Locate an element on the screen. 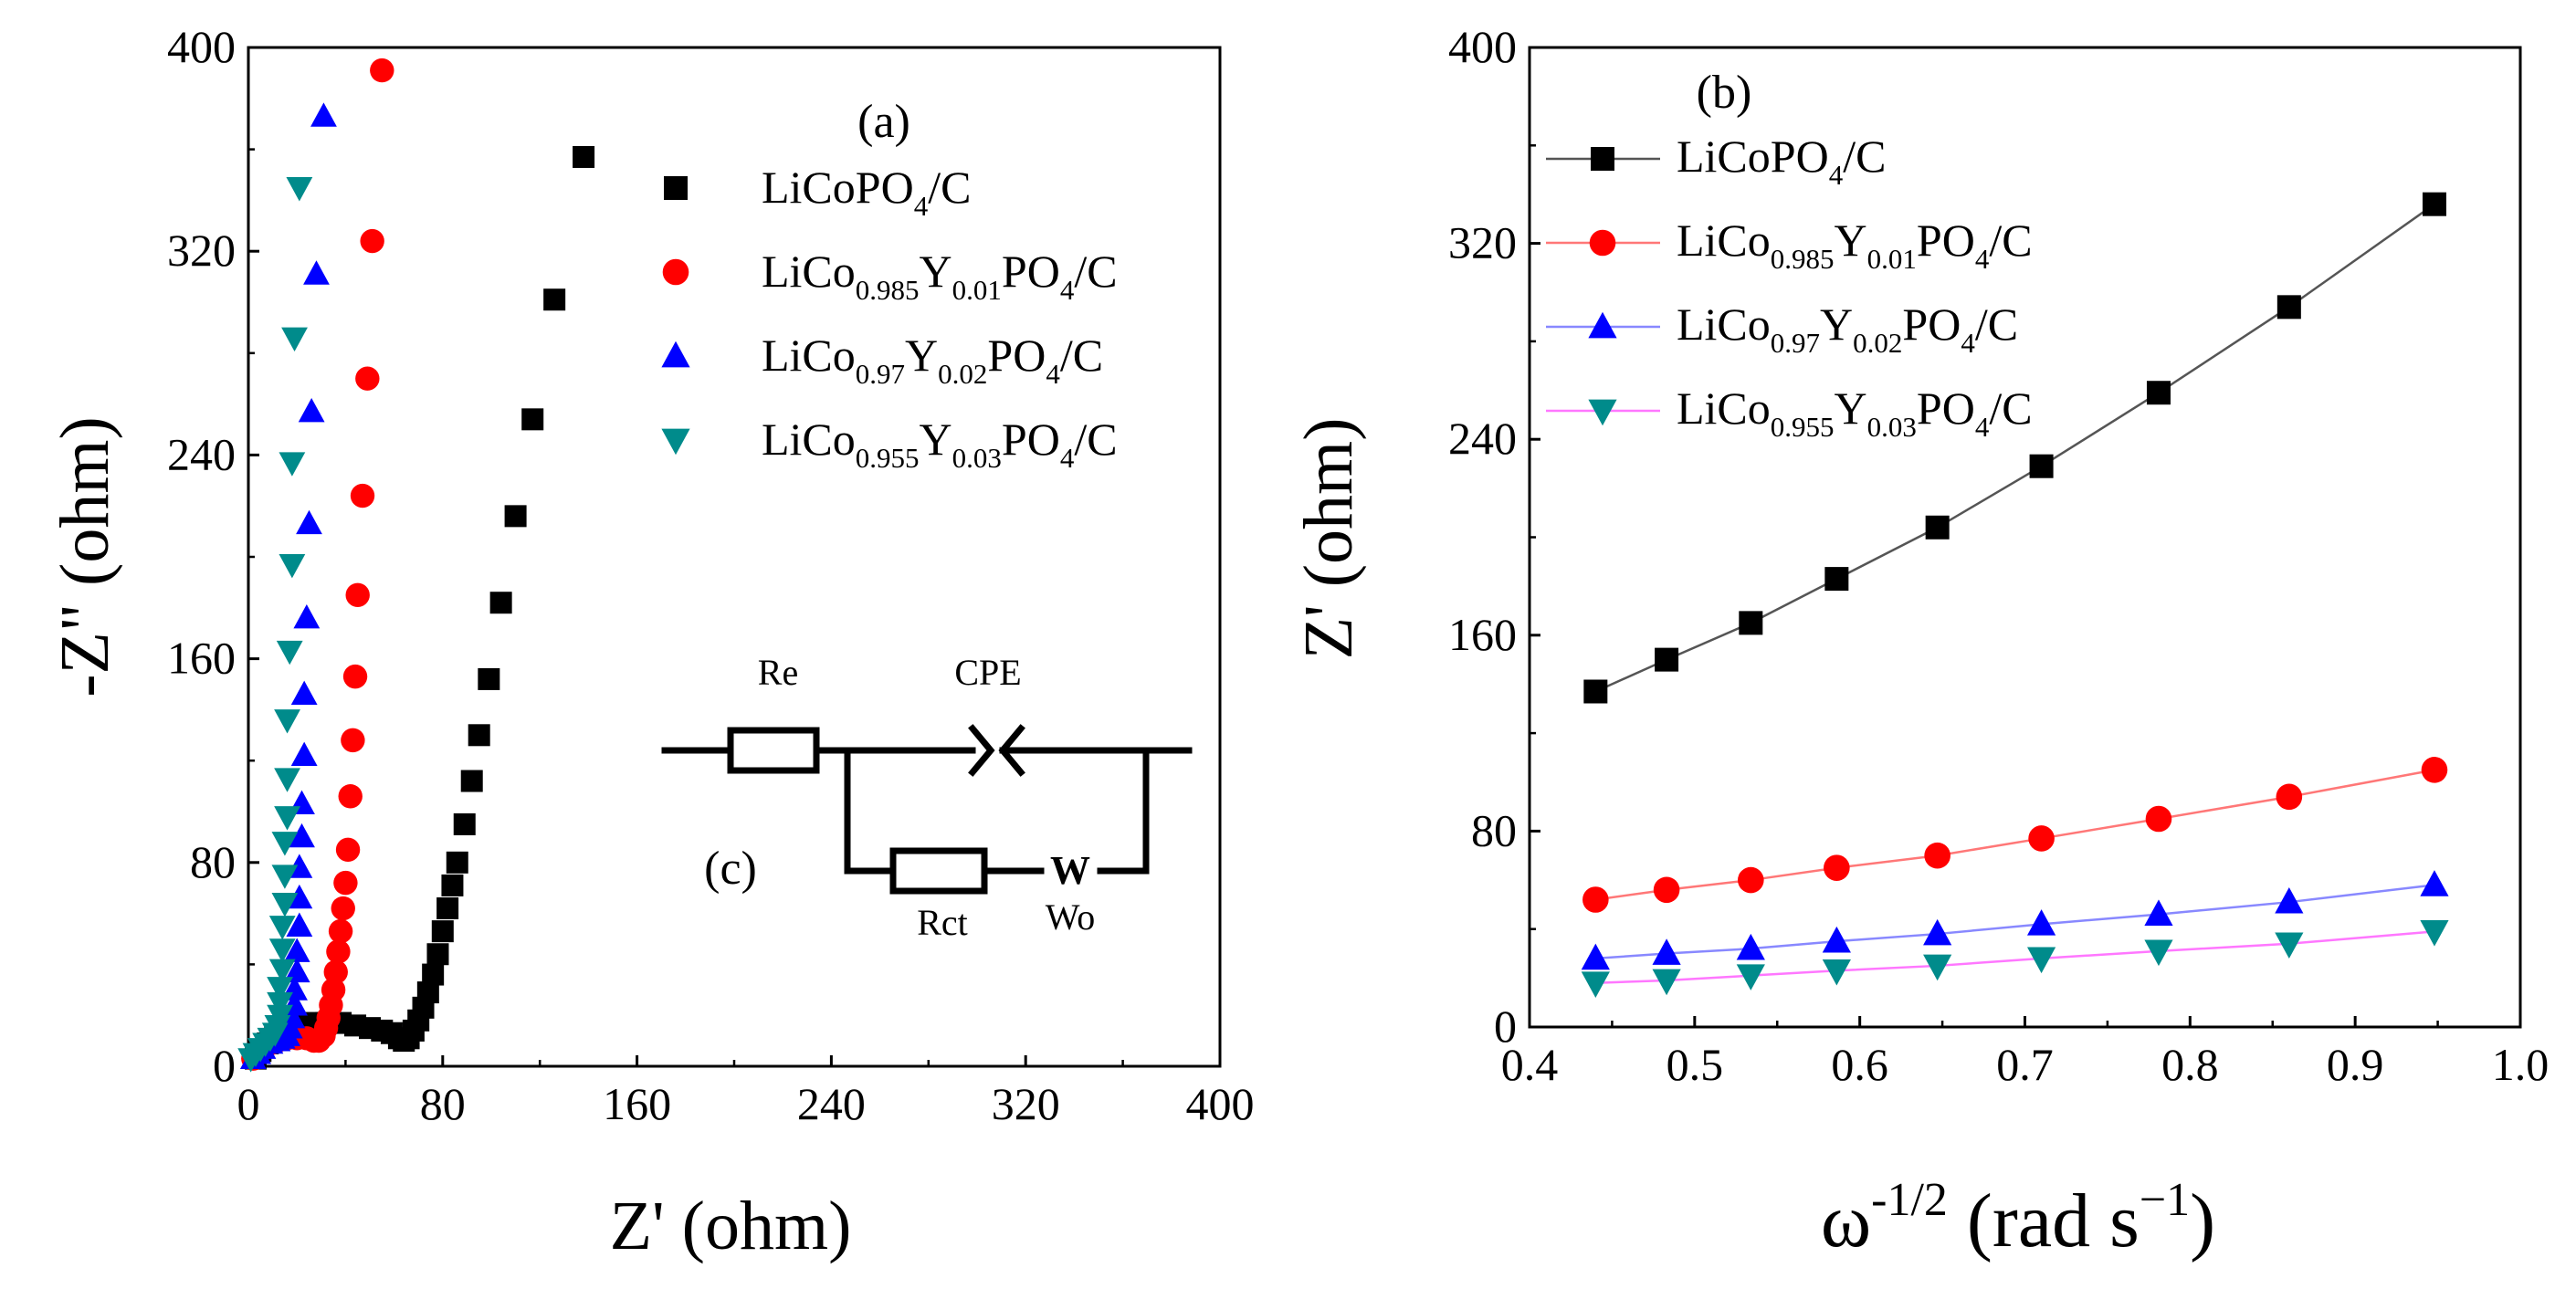 This screenshot has width=2576, height=1289. circuit-label-cpe: CPE is located at coordinates (987, 672).